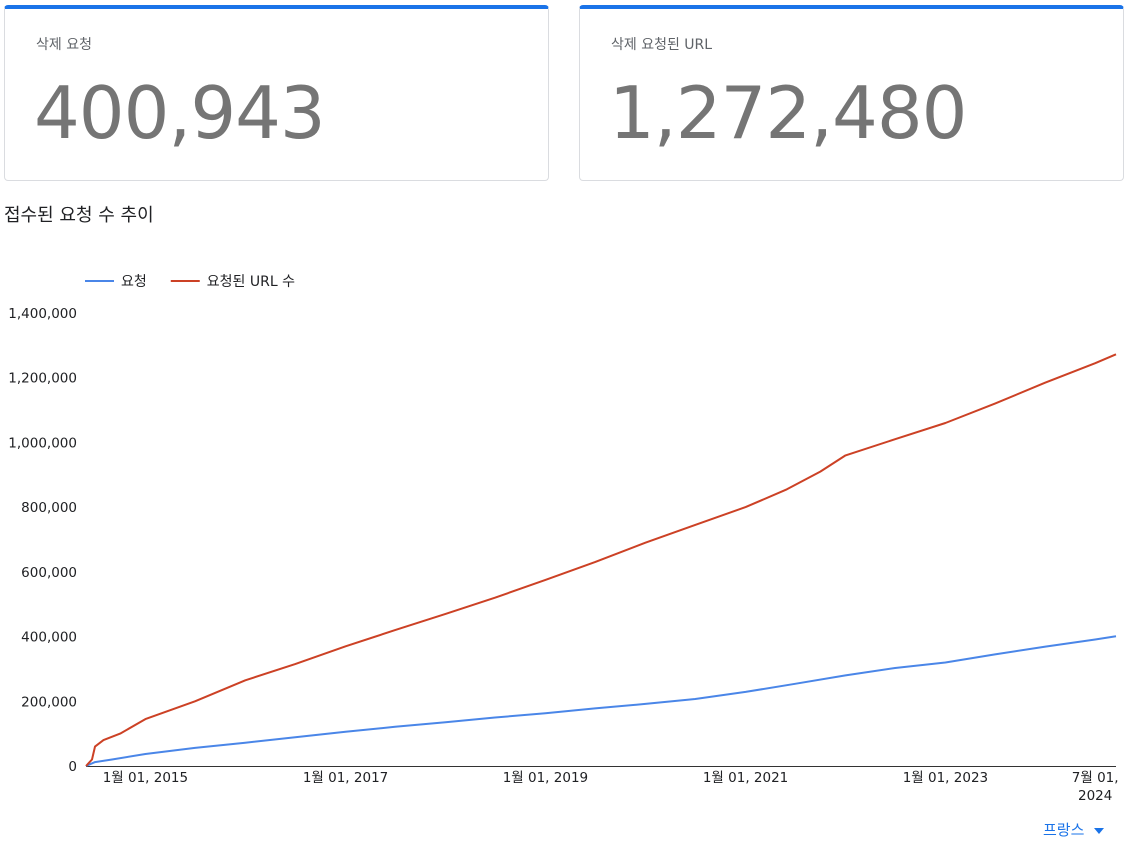 This screenshot has height=852, width=1137. What do you see at coordinates (788, 113) in the screenshot?
I see `urls-card-value: 1,272,480` at bounding box center [788, 113].